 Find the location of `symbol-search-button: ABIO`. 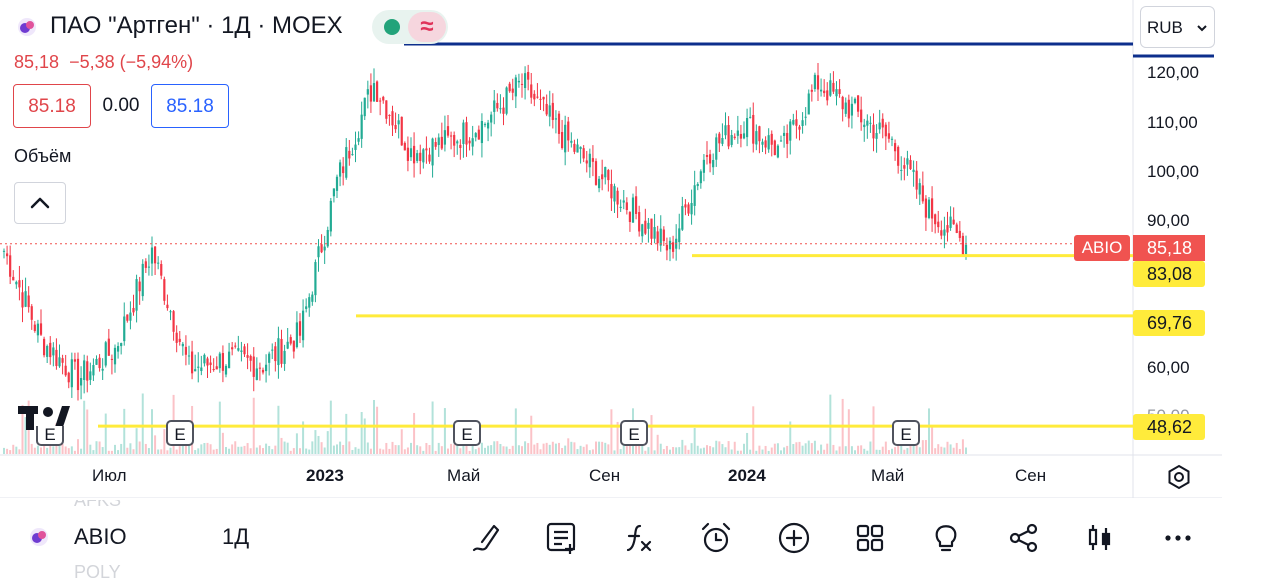

symbol-search-button: ABIO is located at coordinates (100, 536).